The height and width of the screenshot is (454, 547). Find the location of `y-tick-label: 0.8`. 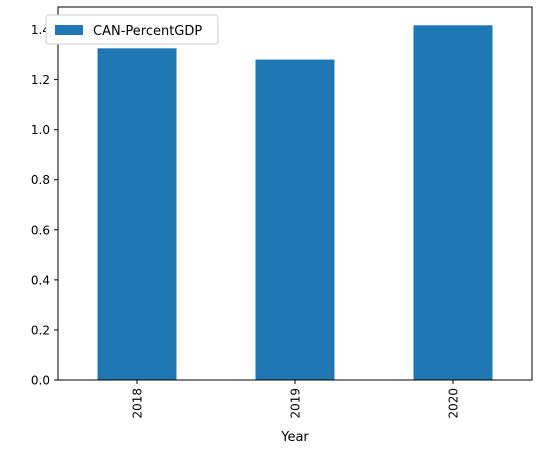

y-tick-label: 0.8 is located at coordinates (40, 180).